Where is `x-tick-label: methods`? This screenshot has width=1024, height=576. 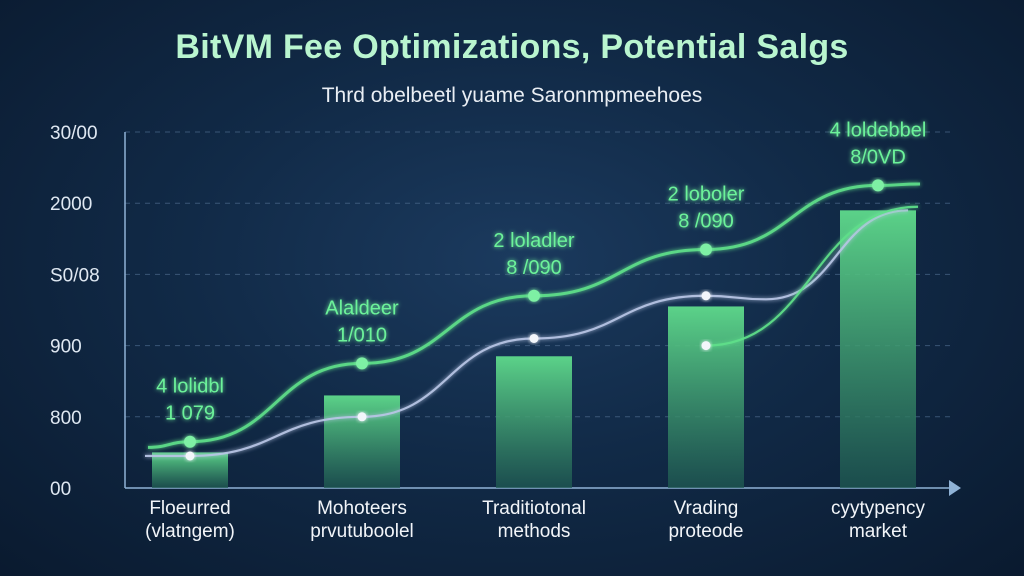
x-tick-label: methods is located at coordinates (534, 531).